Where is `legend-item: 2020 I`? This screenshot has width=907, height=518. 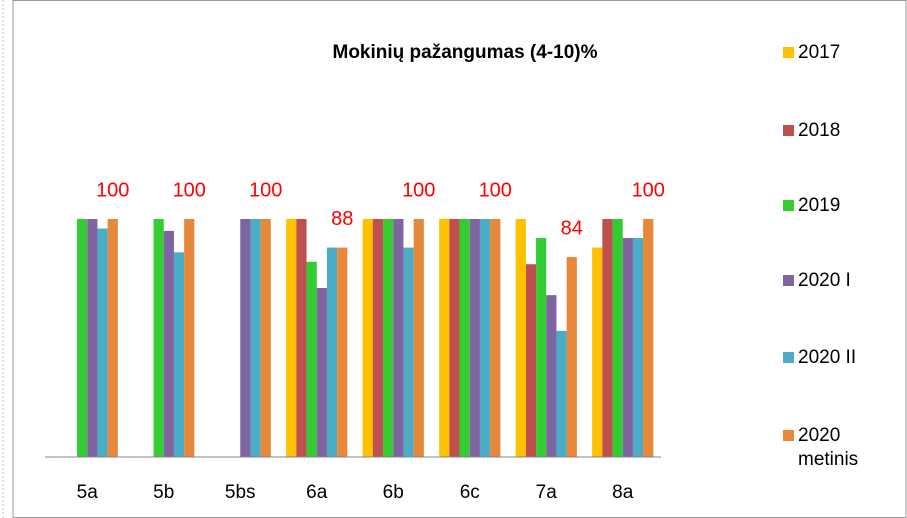 legend-item: 2020 I is located at coordinates (833, 281).